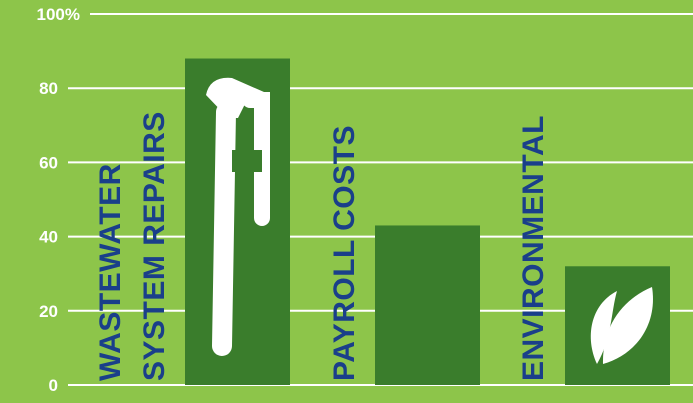  I want to click on y-tick-label: 60, so click(48, 162).